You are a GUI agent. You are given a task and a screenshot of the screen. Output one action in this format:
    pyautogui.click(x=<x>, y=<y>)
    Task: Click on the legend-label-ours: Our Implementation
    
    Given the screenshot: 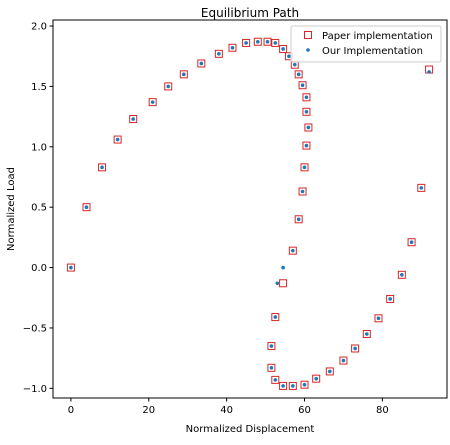 What is the action you would take?
    pyautogui.click(x=372, y=51)
    